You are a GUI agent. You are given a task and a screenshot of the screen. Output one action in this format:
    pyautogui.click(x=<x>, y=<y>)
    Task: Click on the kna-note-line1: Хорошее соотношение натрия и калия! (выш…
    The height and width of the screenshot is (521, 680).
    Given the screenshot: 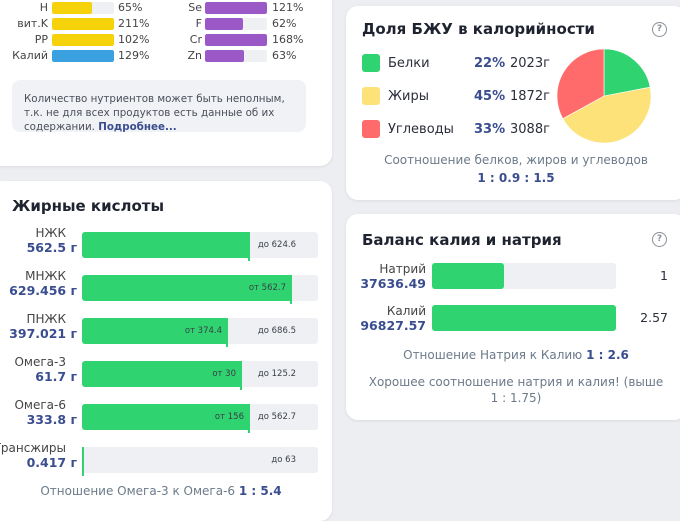 What is the action you would take?
    pyautogui.click(x=516, y=382)
    